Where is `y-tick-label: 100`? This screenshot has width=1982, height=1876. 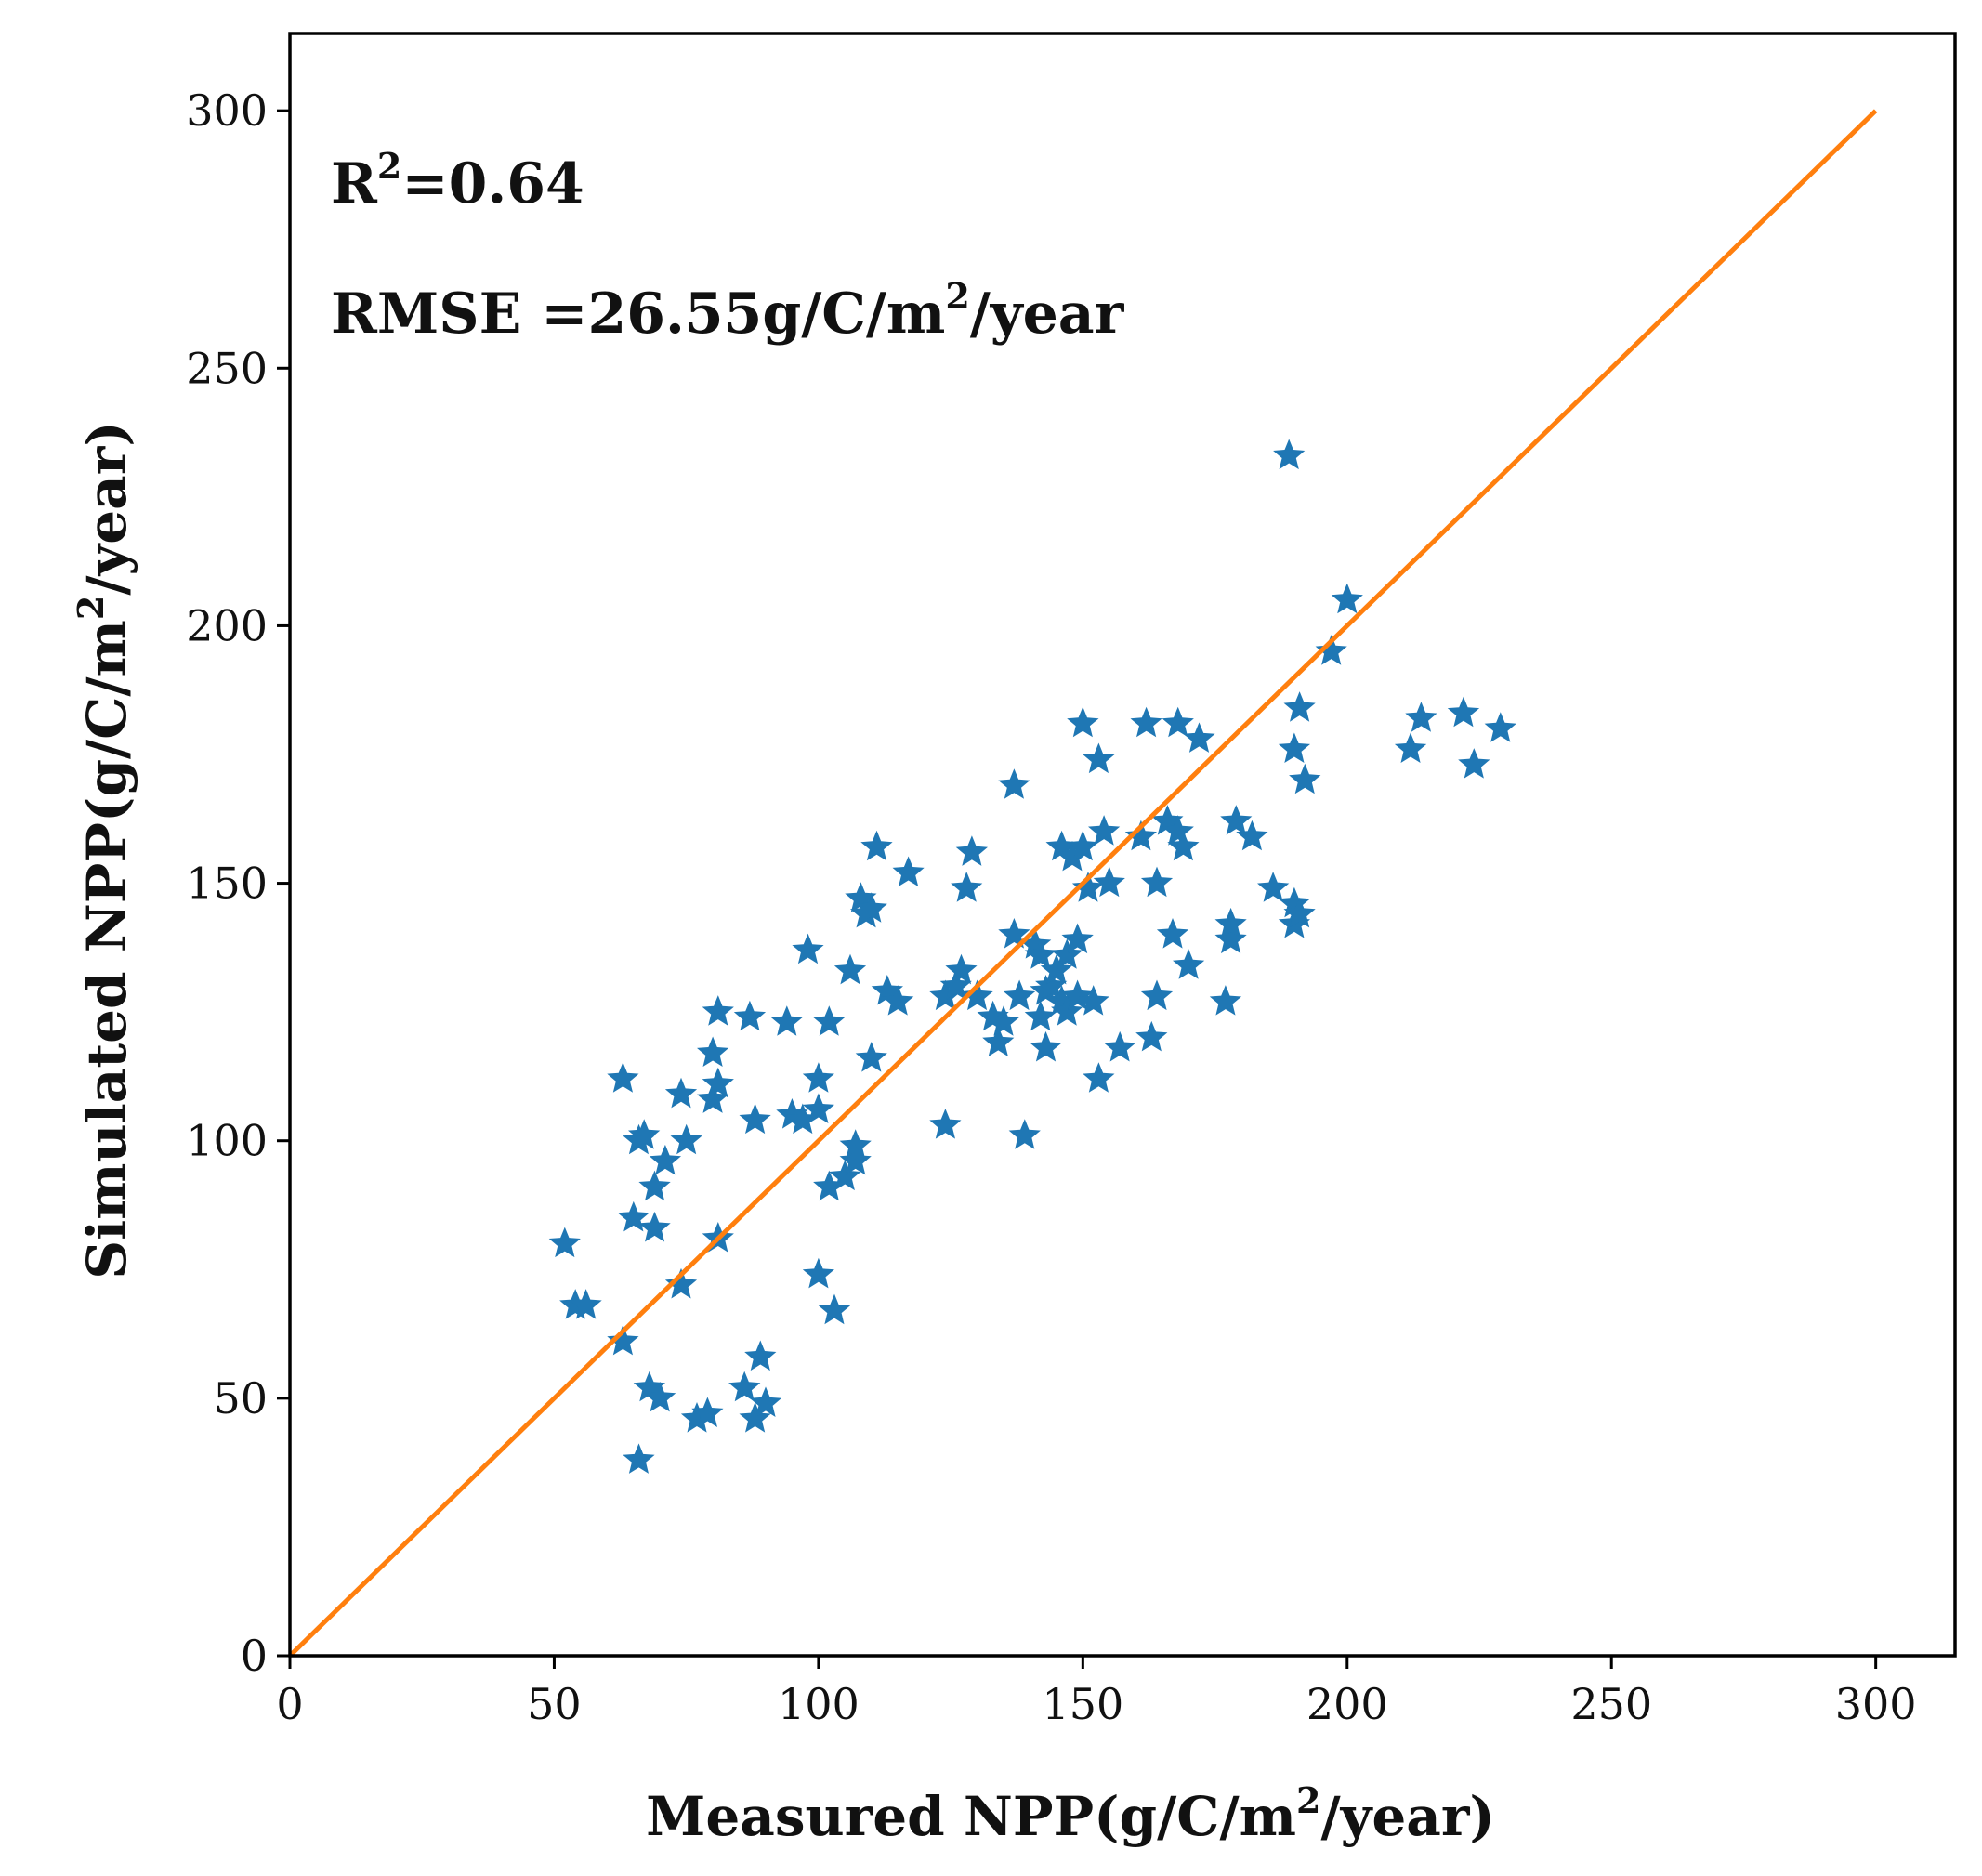
y-tick-label: 100 is located at coordinates (227, 1141).